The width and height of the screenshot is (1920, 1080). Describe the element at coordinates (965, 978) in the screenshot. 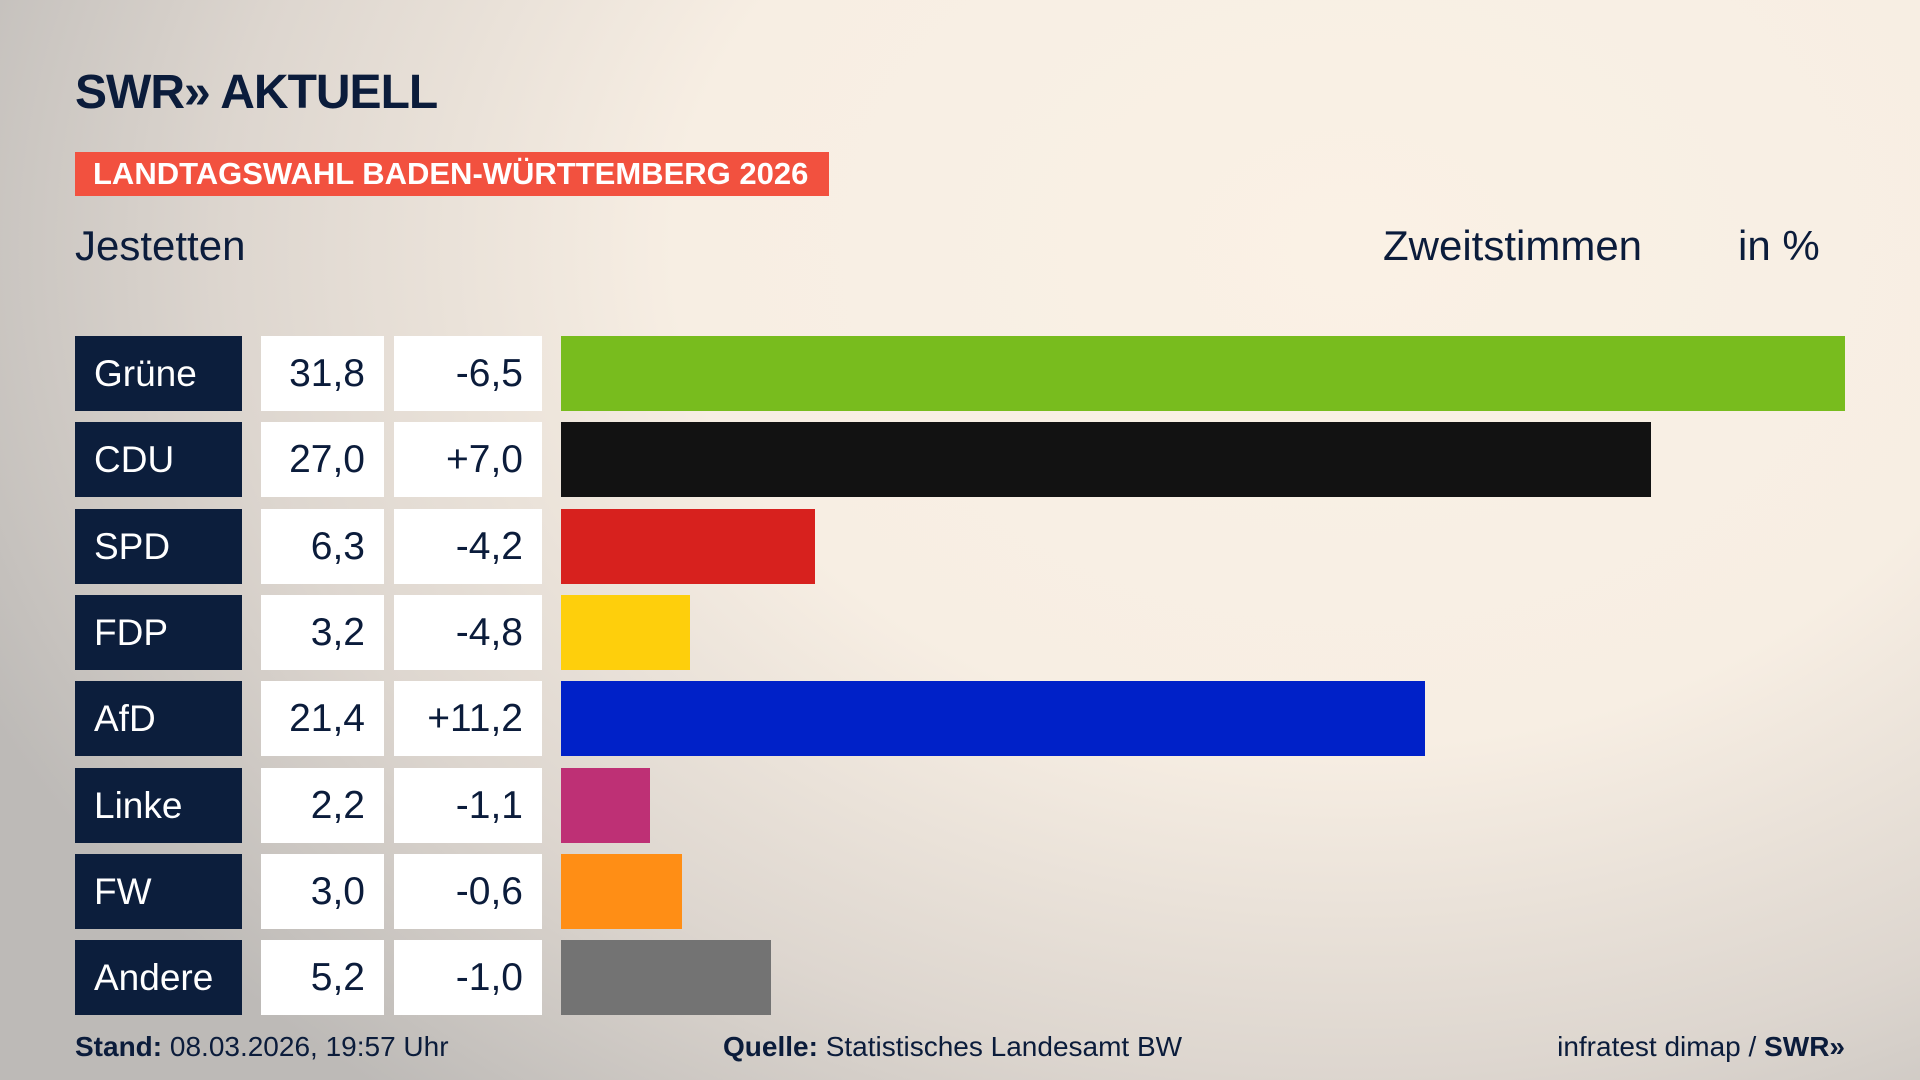

I see `party-row: Andere 5,2 -1,0` at that location.